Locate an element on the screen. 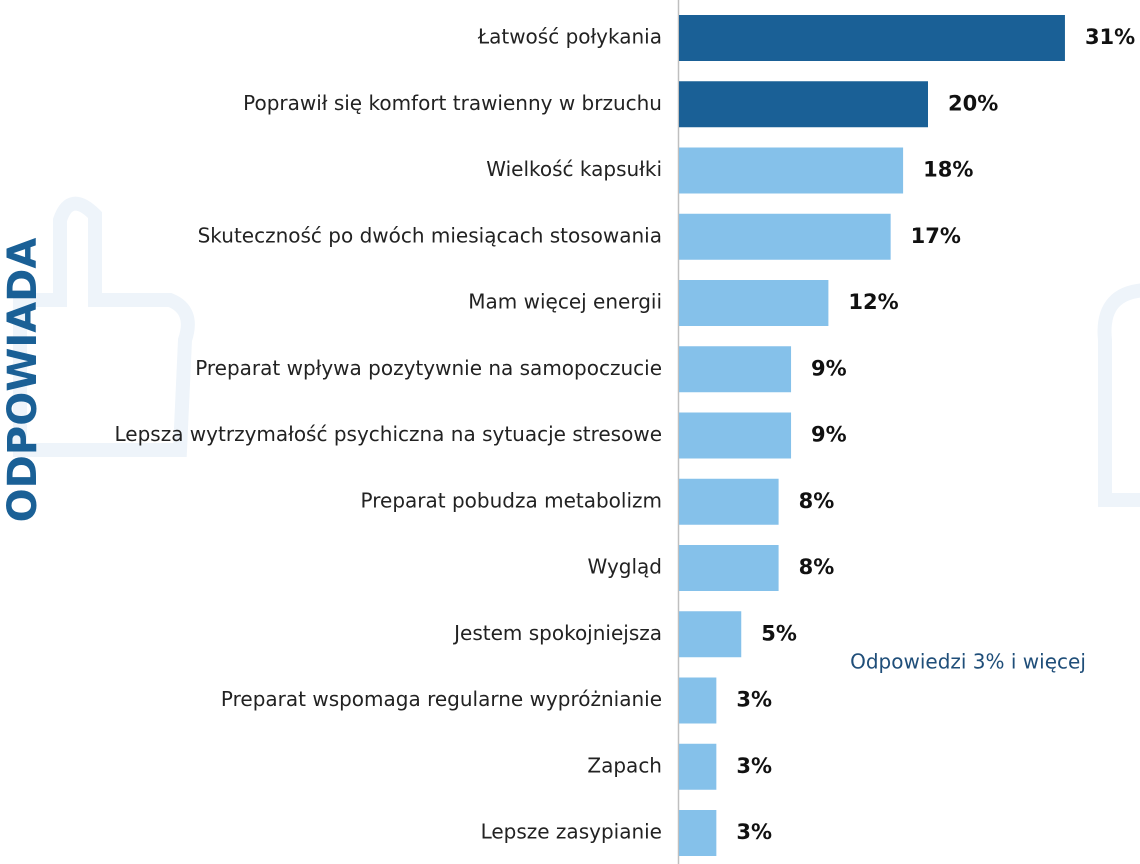 The width and height of the screenshot is (1140, 864). category-label: Mam więcej energii is located at coordinates (565, 302).